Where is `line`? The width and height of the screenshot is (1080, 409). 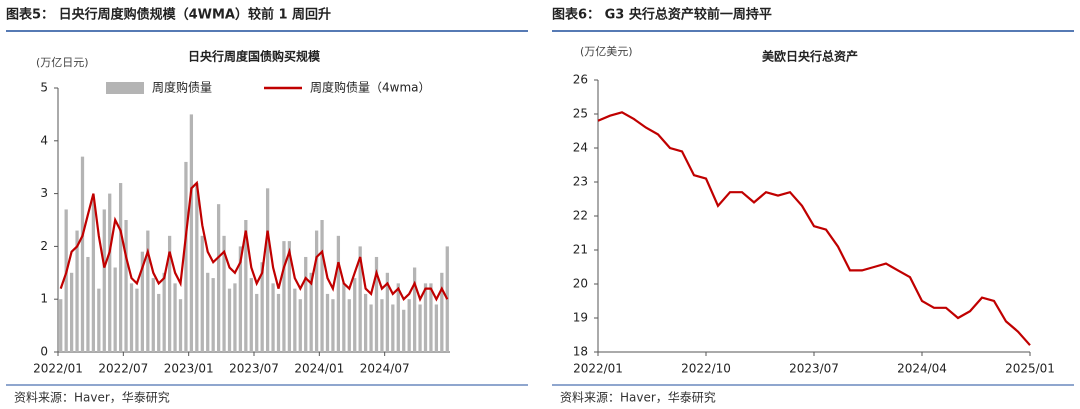 line is located at coordinates (254, 241).